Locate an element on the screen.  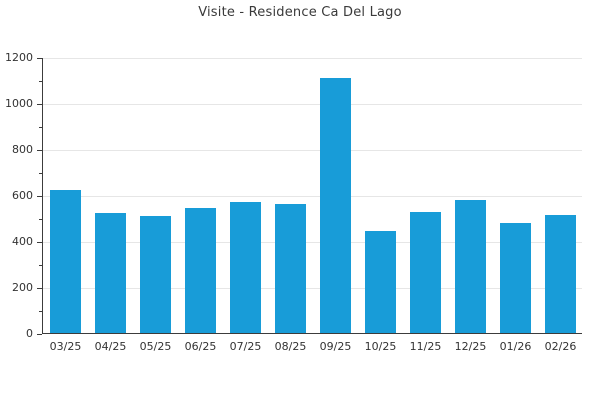
x-axis-tick-label-07-25: 07/25 is located at coordinates (245, 346).